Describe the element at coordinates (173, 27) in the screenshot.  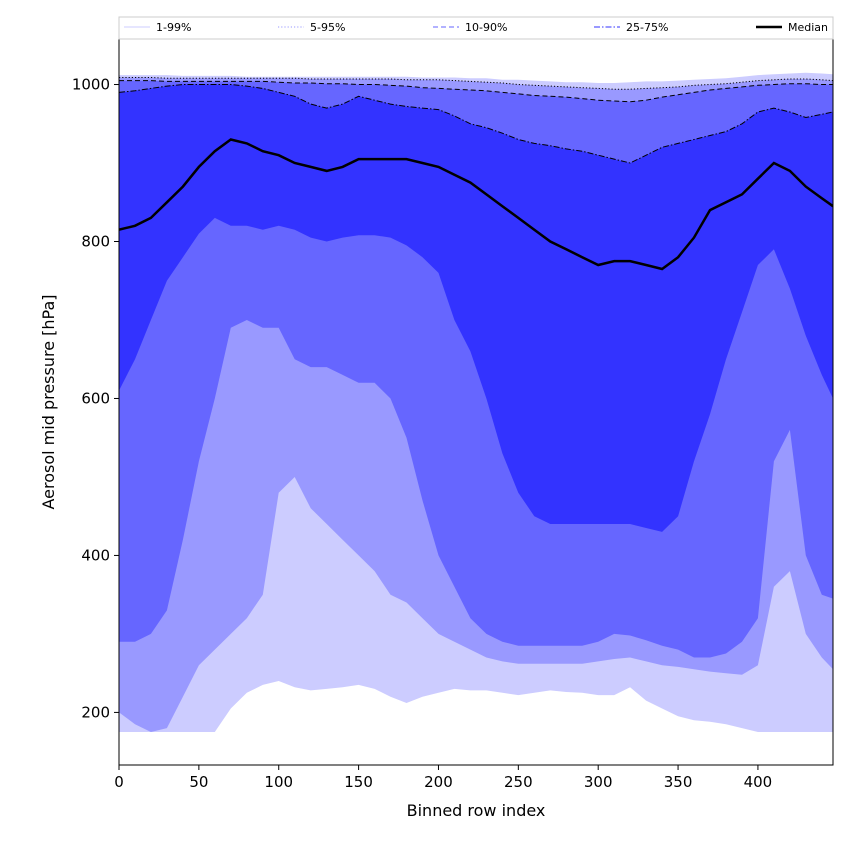
I see `legend-label-1-99pct: 1-99%` at that location.